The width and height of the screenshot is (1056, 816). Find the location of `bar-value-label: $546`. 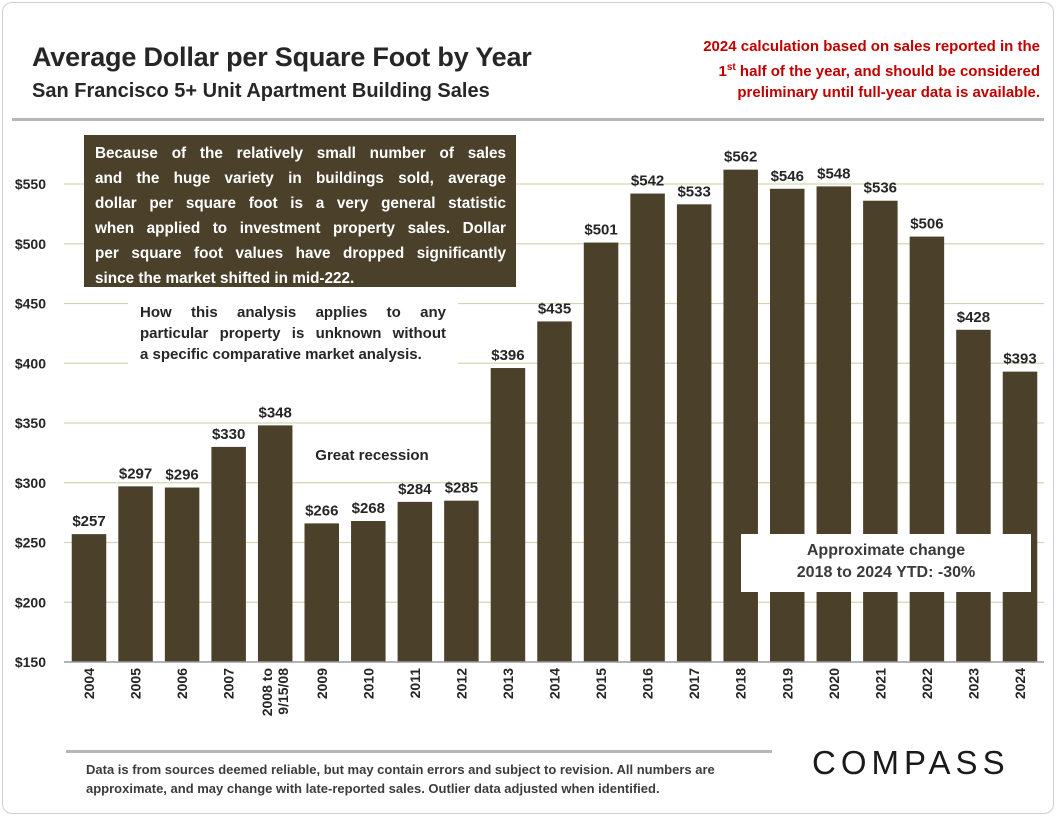

bar-value-label: $546 is located at coordinates (787, 176).